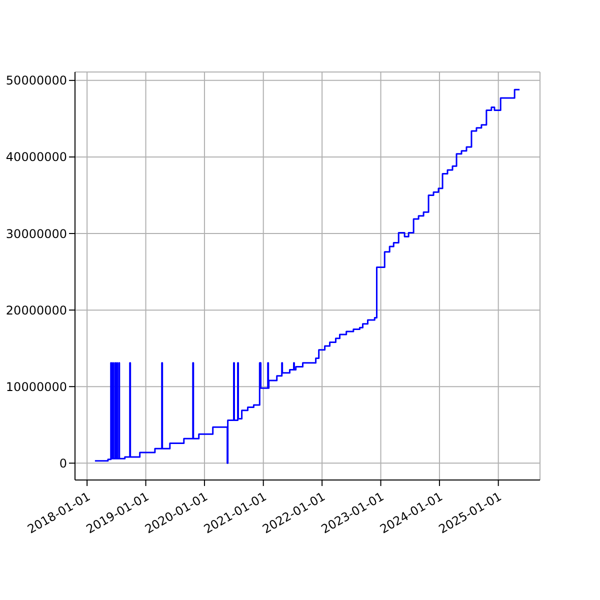 The image size is (600, 600). What do you see at coordinates (36, 310) in the screenshot?
I see `y-tick-label: 20000000` at bounding box center [36, 310].